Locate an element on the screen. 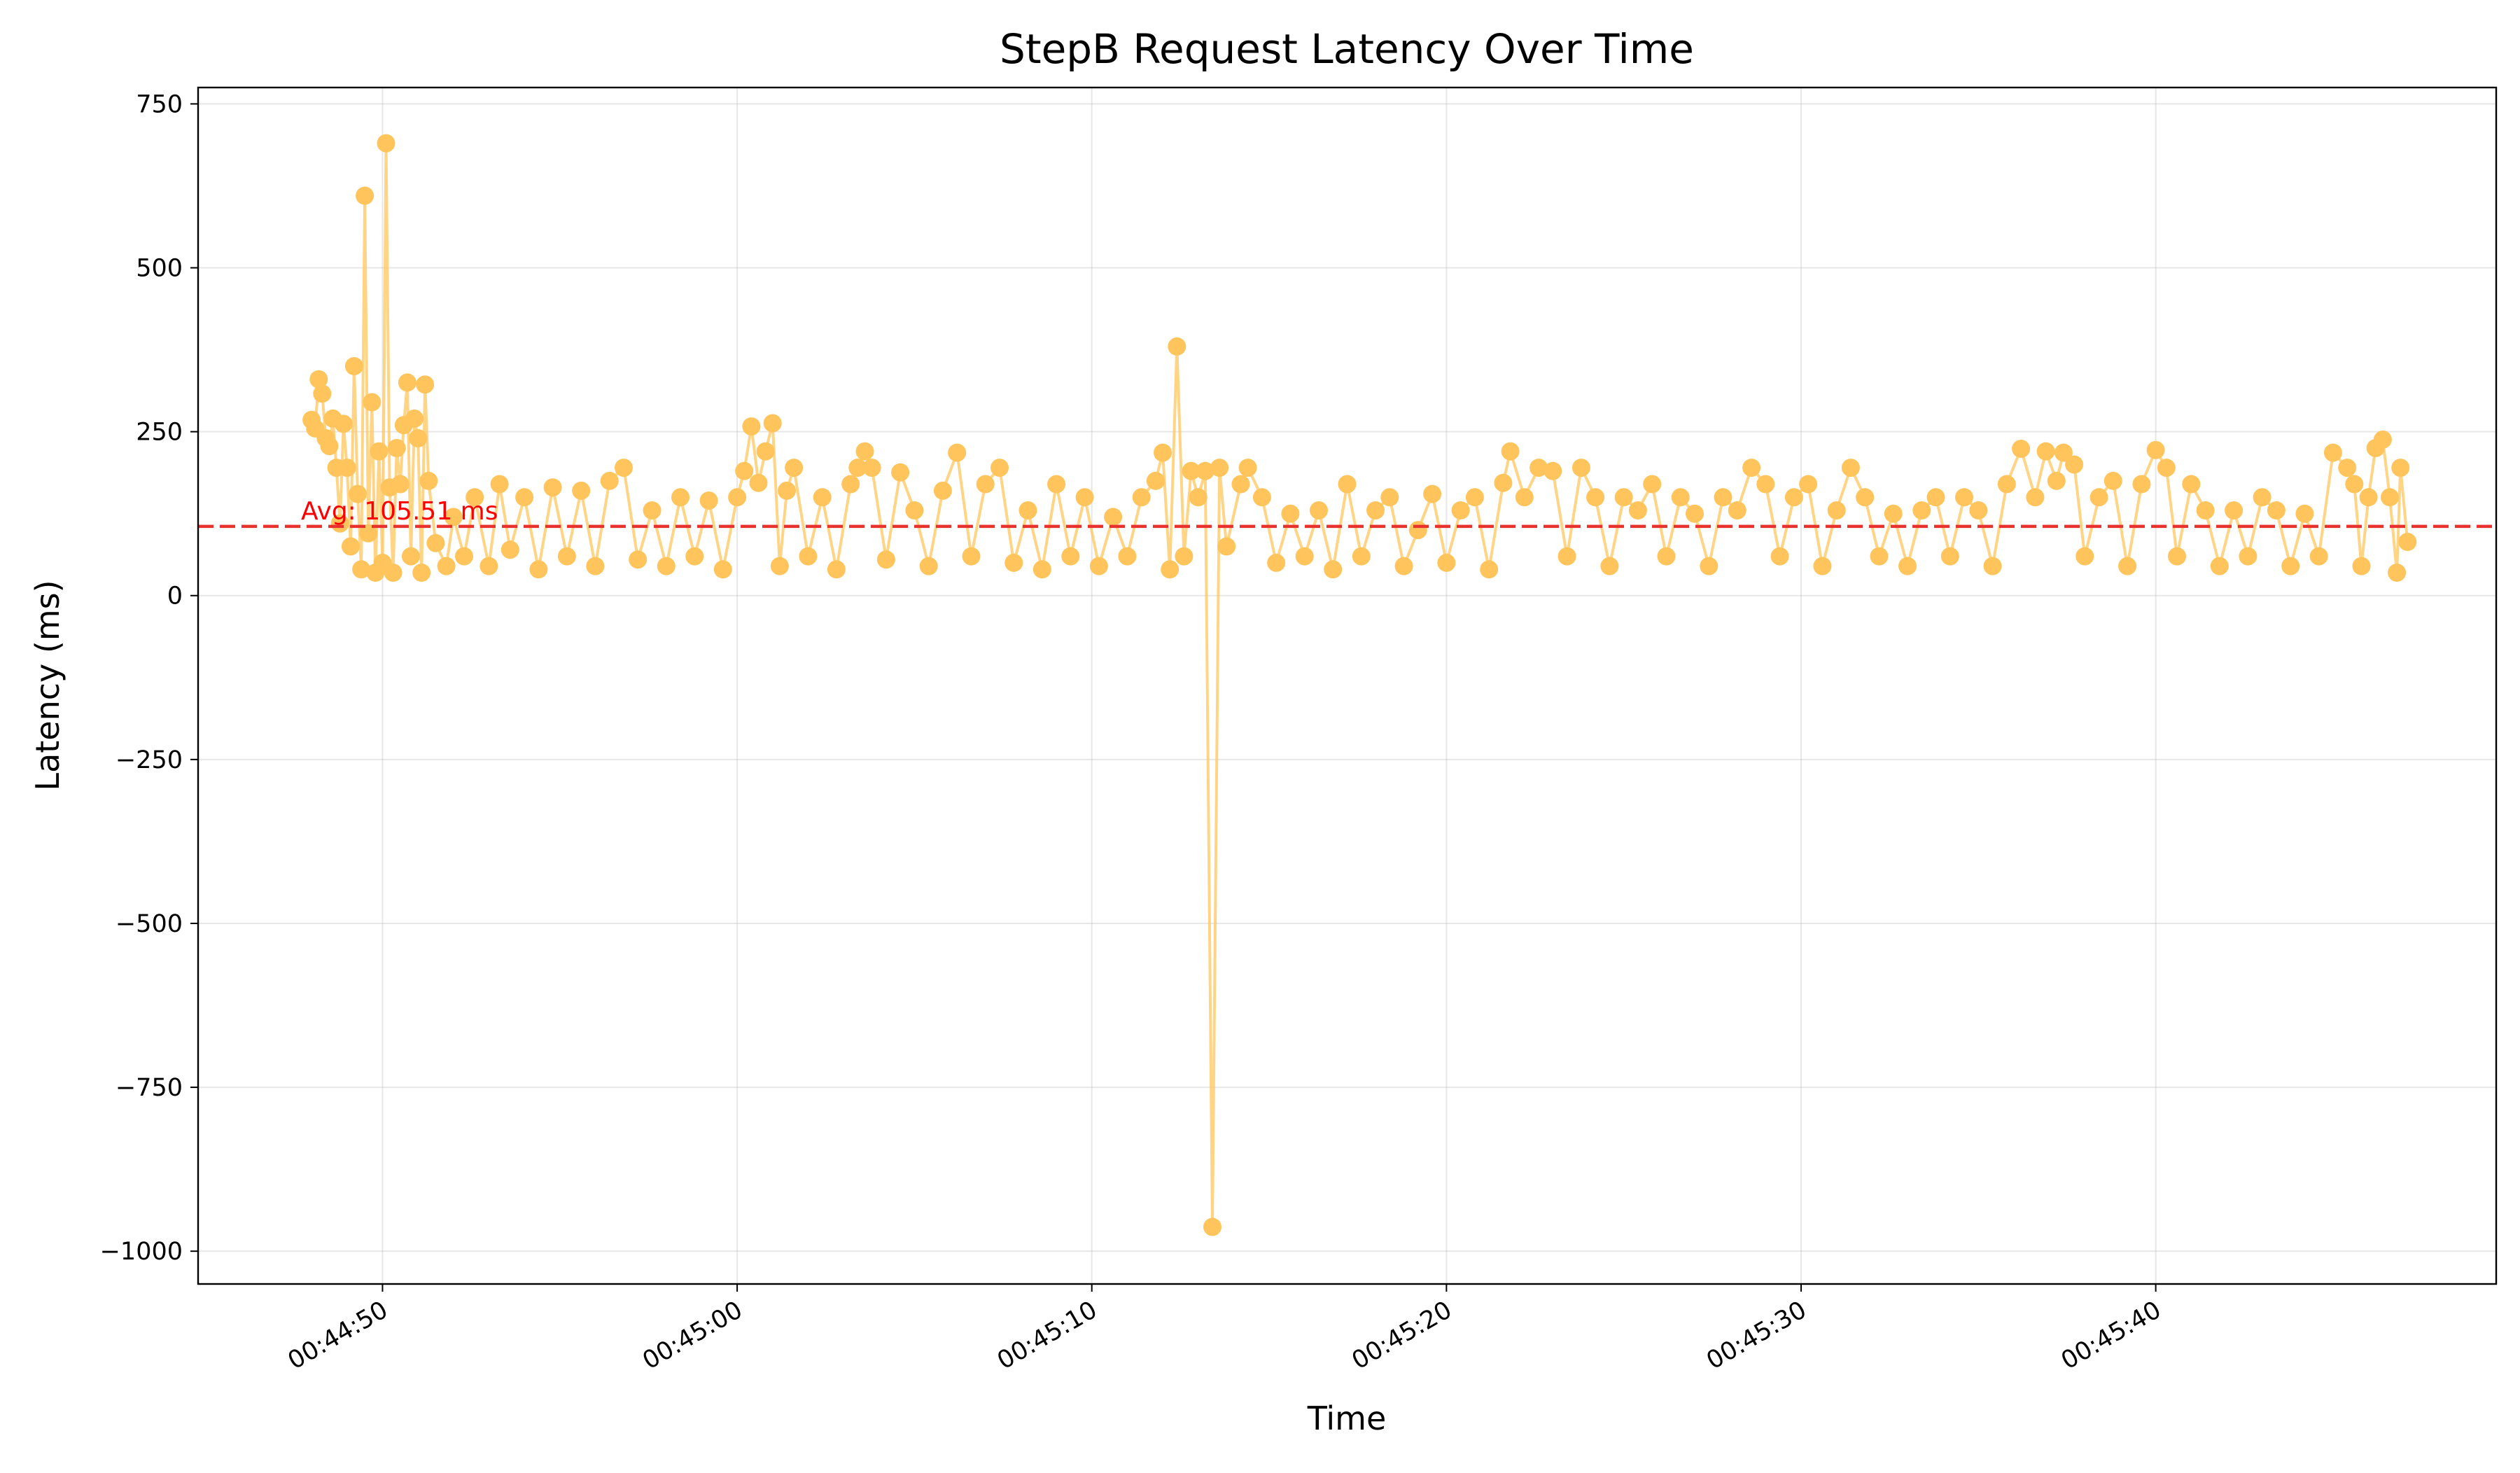 The height and width of the screenshot is (1473, 2520). average-line-group: Avg: 105.51 ms is located at coordinates (1347, 513).